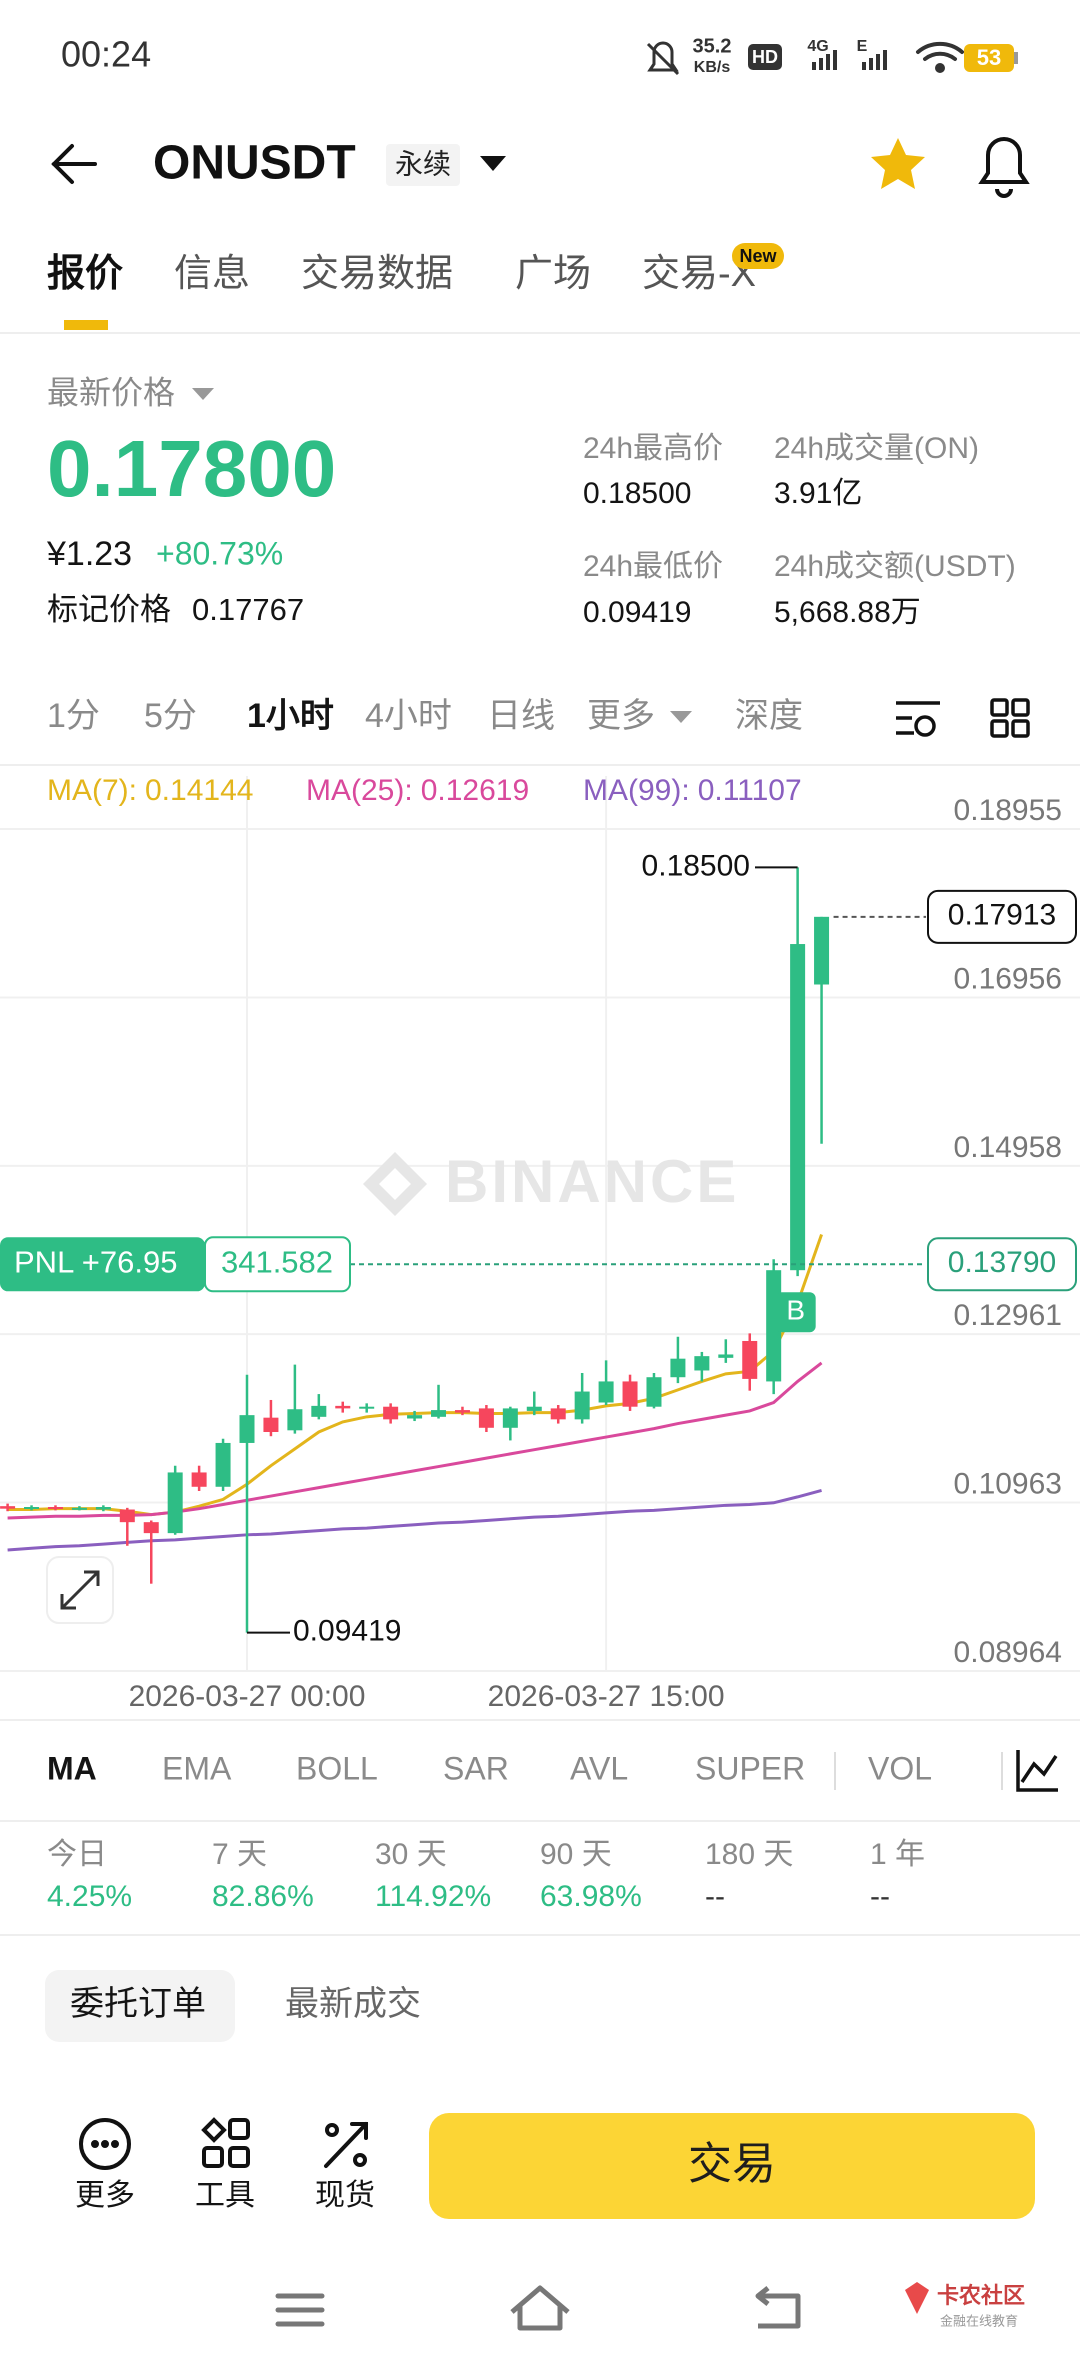 The width and height of the screenshot is (1080, 2376). What do you see at coordinates (621, 716) in the screenshot?
I see `interval-more: 更多` at bounding box center [621, 716].